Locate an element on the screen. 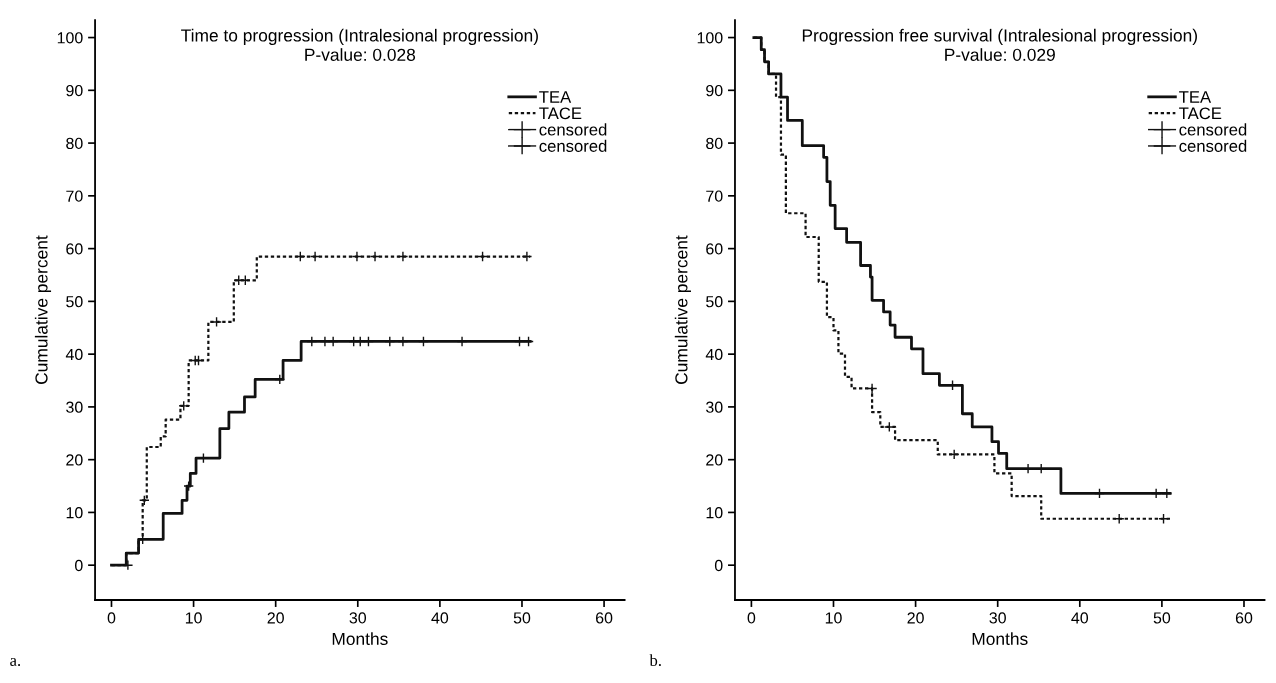  text: a. is located at coordinates (15, 662).